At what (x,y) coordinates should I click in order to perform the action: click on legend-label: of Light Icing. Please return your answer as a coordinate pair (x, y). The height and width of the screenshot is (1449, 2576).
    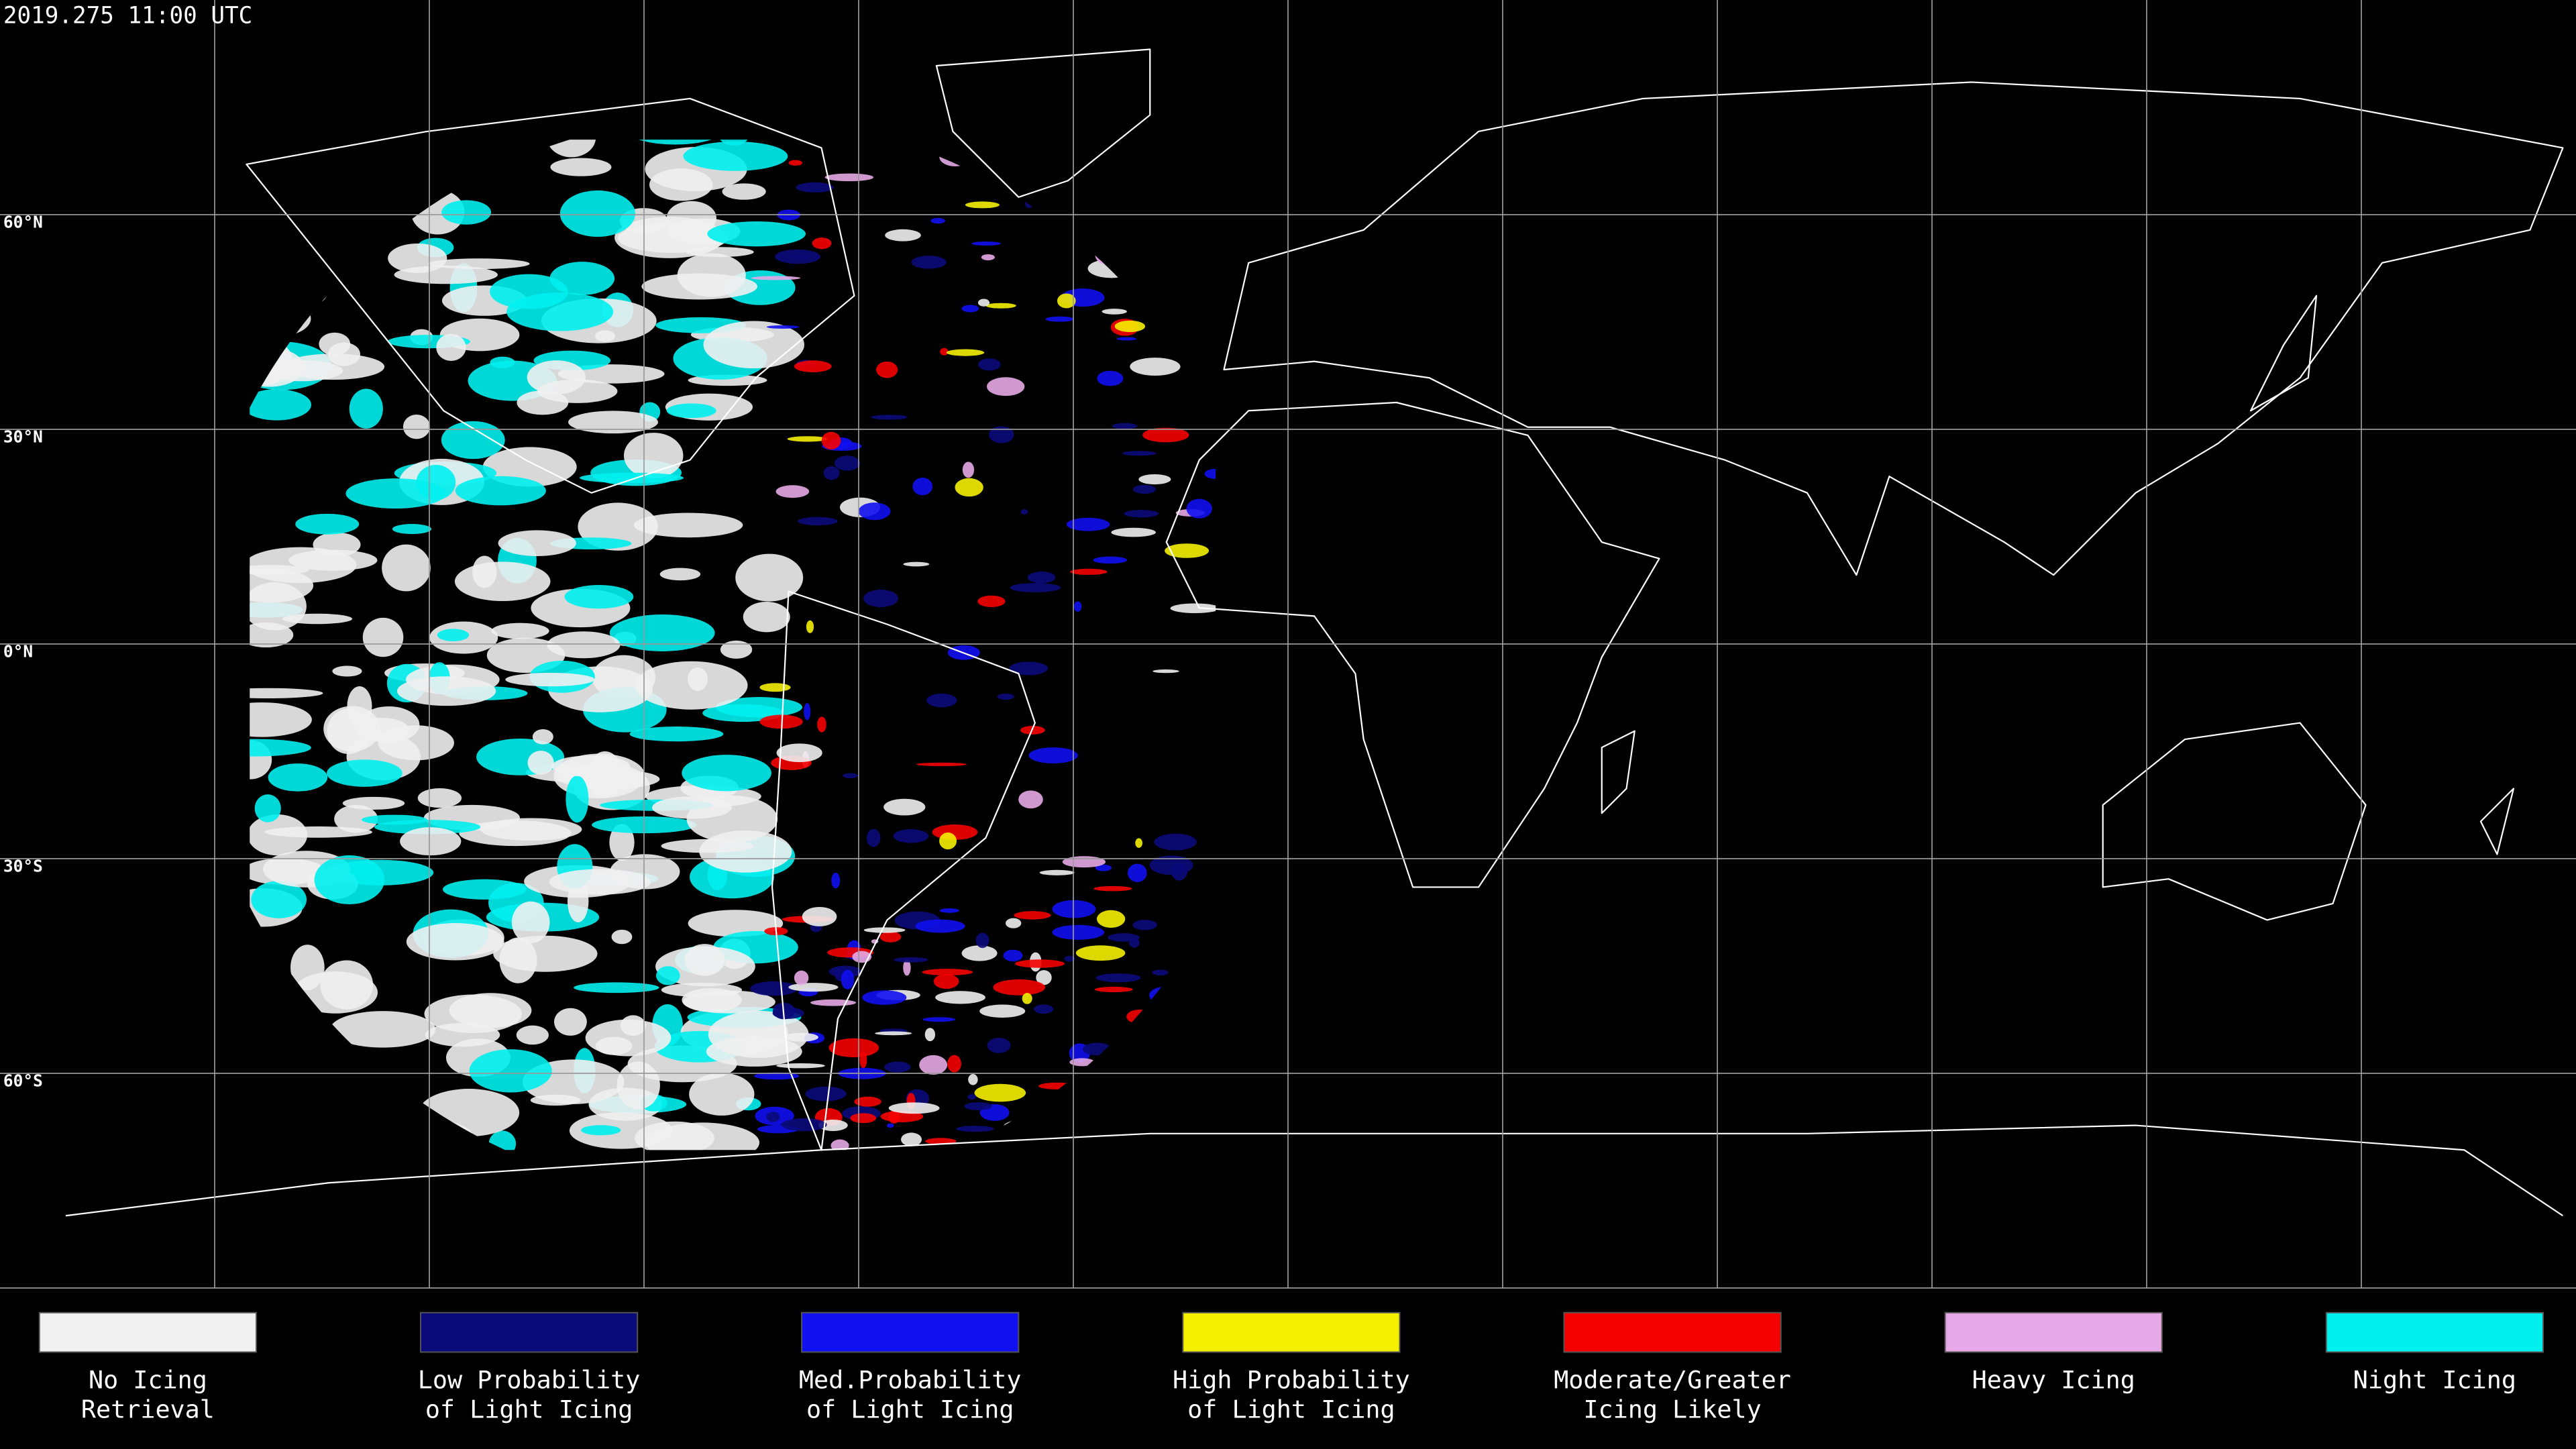
    Looking at the image, I should click on (529, 1409).